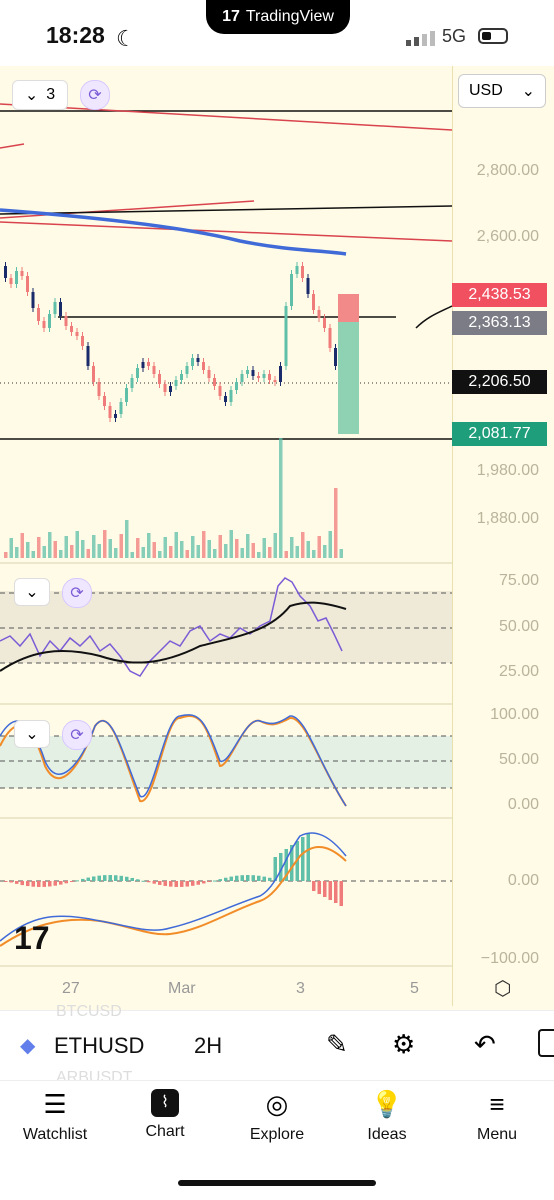 The height and width of the screenshot is (1200, 554). I want to click on dynamic-island: 17 TradingView, so click(278, 17).